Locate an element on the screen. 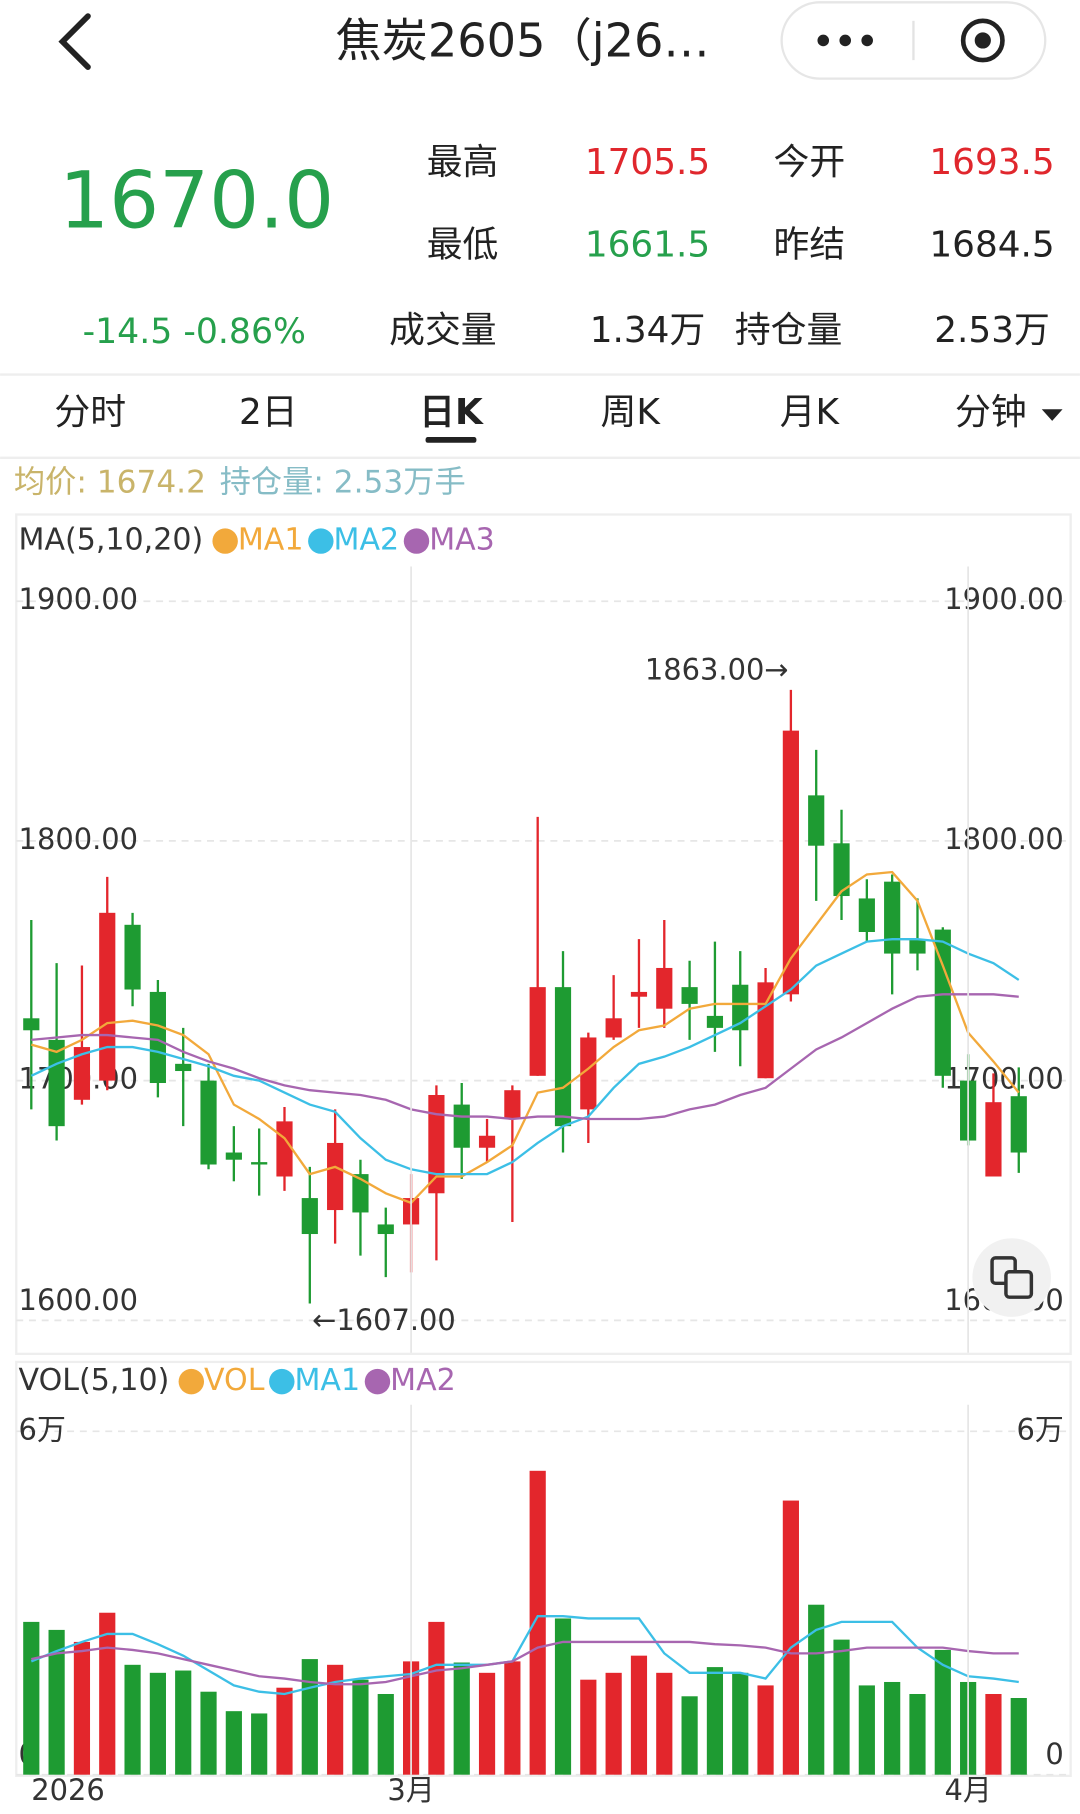  stat-value: 1684.5 is located at coordinates (991, 244).